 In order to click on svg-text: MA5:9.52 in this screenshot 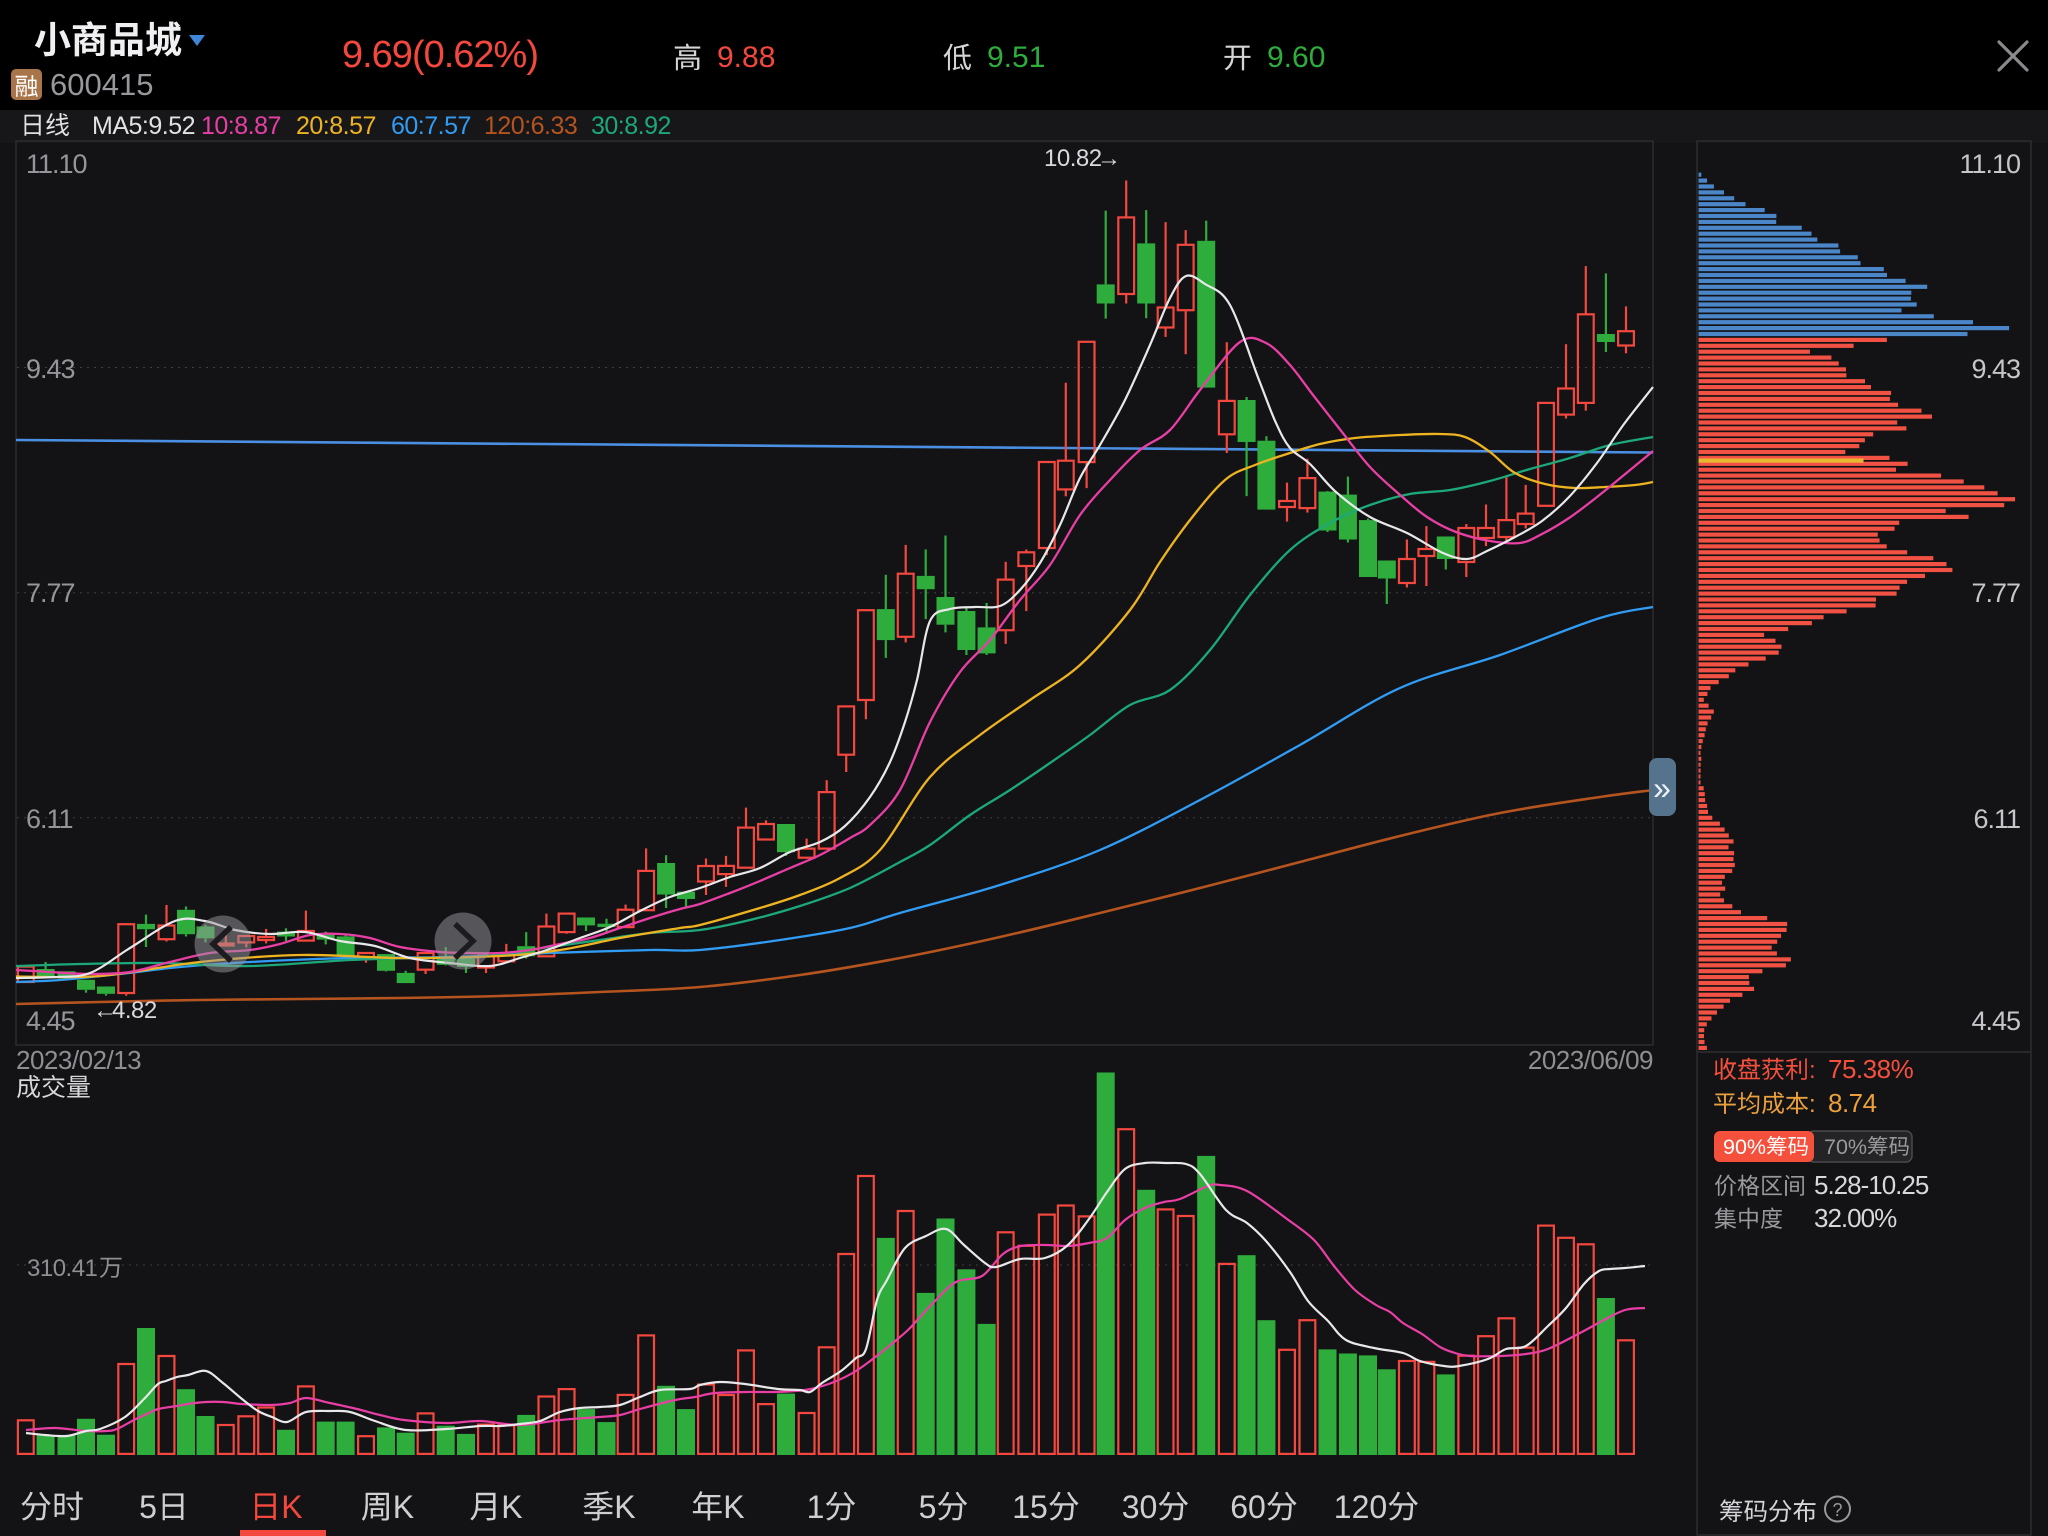, I will do `click(143, 126)`.